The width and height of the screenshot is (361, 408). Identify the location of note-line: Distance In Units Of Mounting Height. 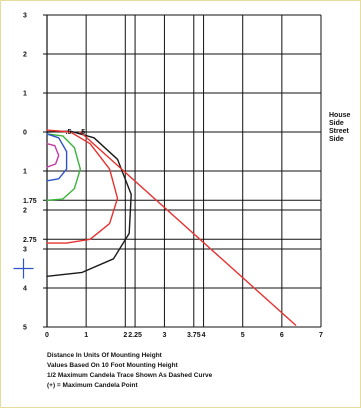
(104, 355).